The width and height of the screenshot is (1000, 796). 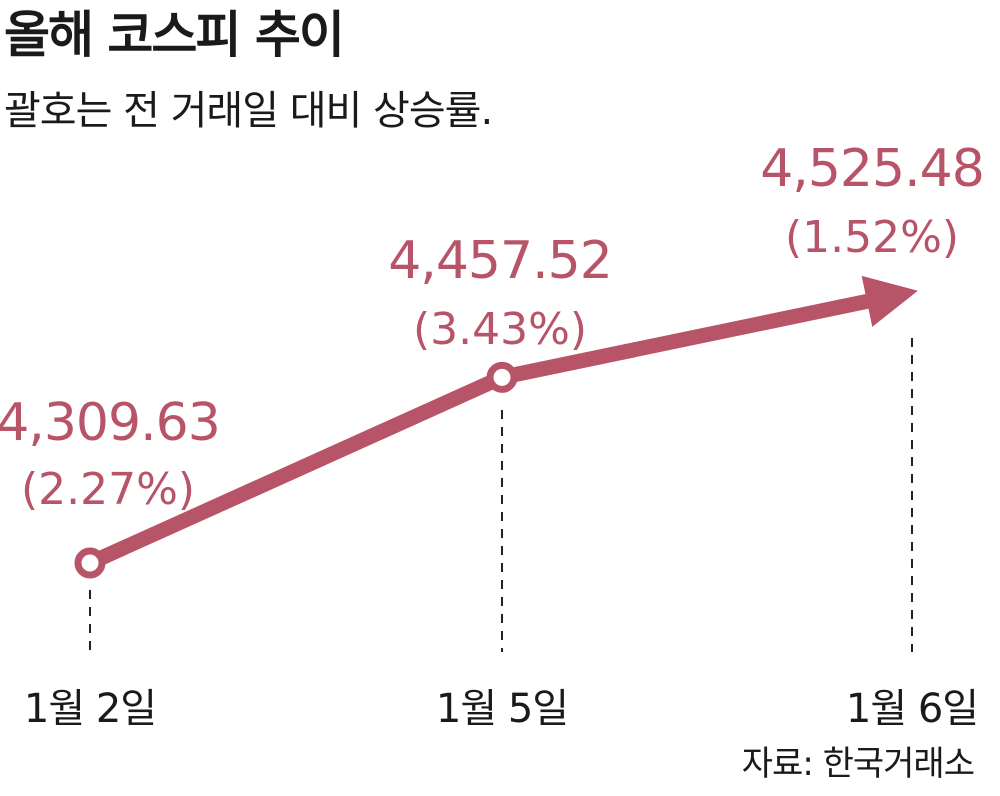 What do you see at coordinates (500, 329) in the screenshot?
I see `change-label-2: (3.43%)` at bounding box center [500, 329].